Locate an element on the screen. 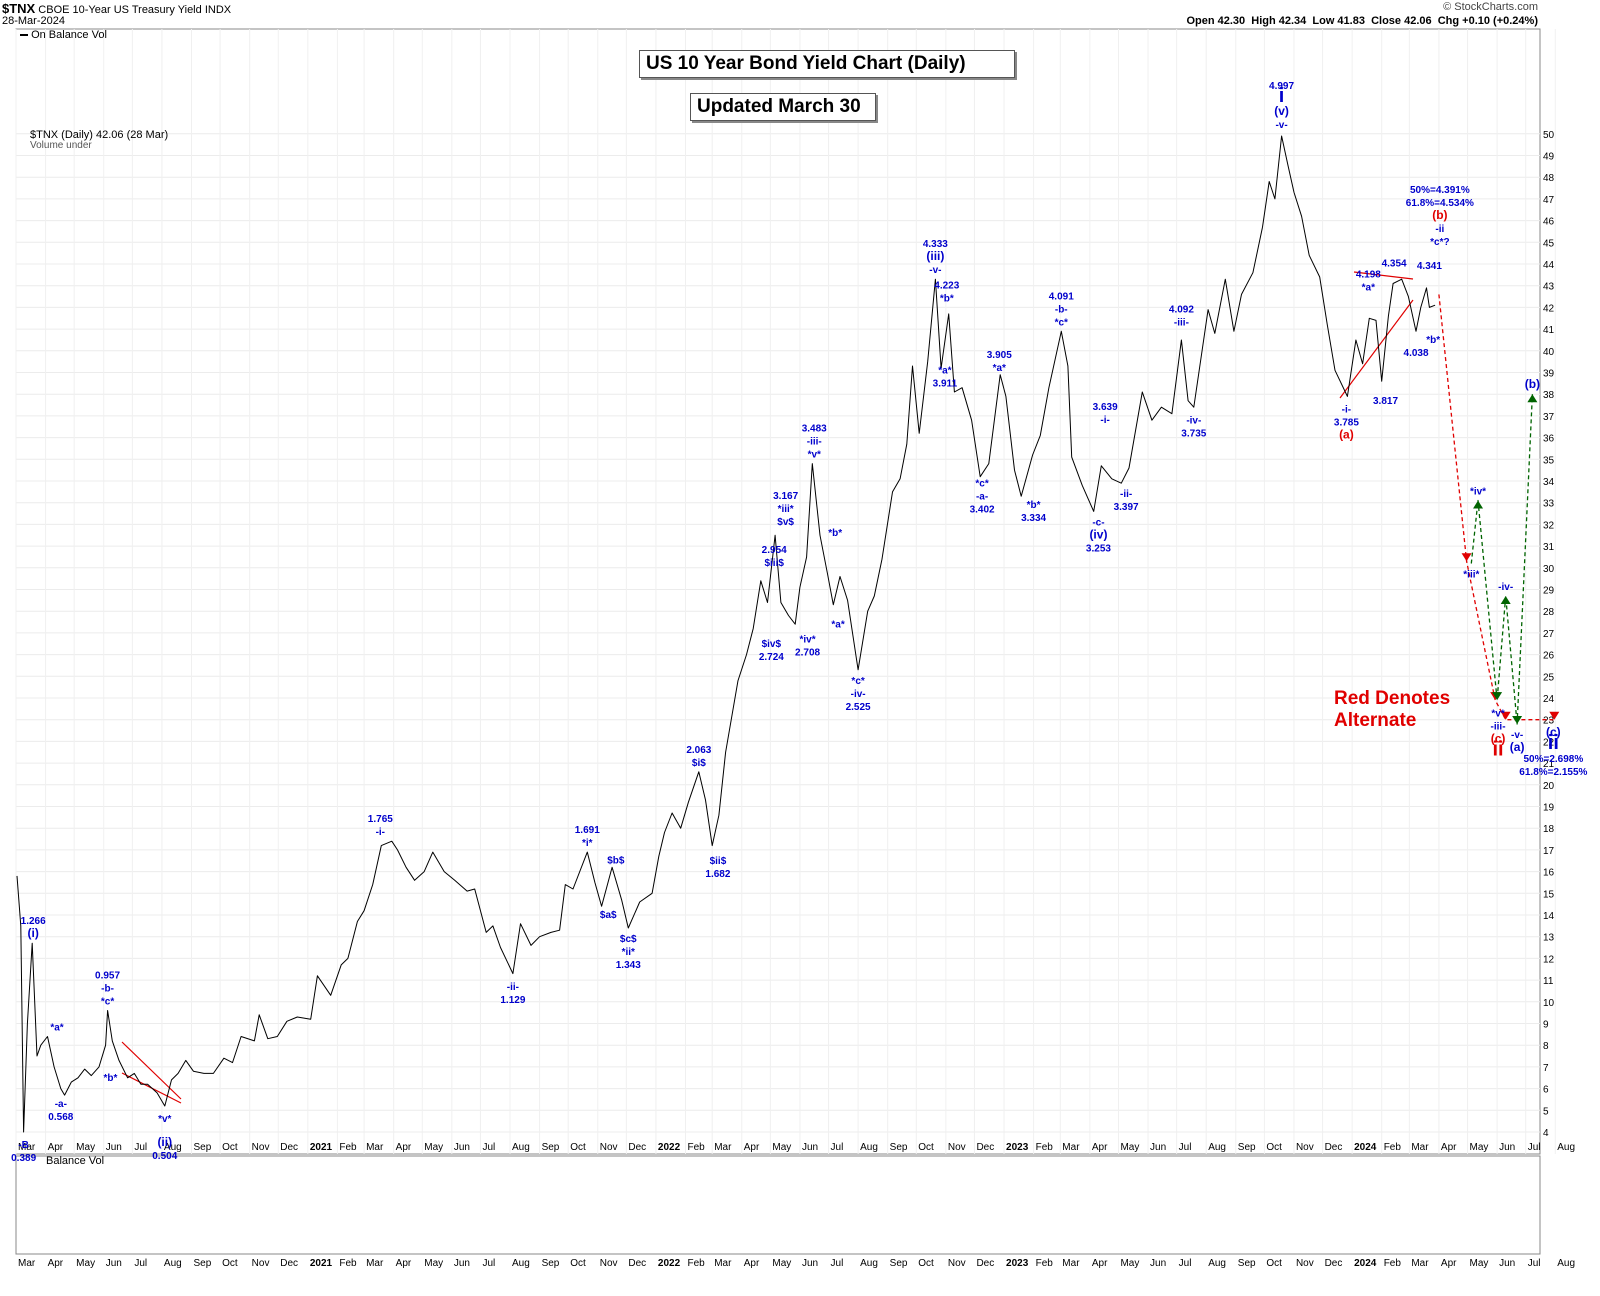 The width and height of the screenshot is (1600, 1296). wave-label: *i* is located at coordinates (587, 843).